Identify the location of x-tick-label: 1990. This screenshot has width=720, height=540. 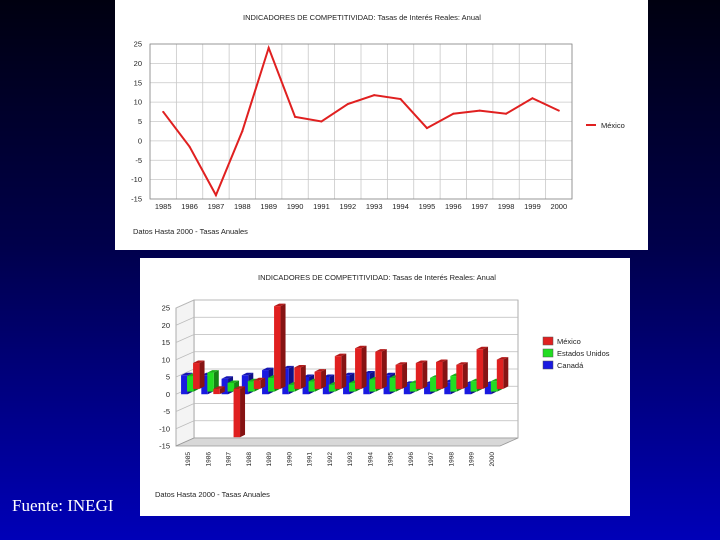
(295, 206).